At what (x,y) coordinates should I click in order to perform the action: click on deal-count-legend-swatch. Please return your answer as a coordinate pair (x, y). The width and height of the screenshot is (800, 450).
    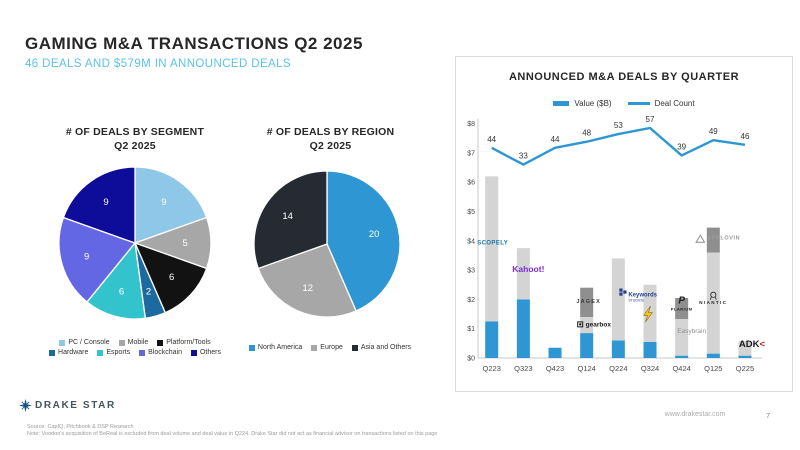
    Looking at the image, I should click on (638, 103).